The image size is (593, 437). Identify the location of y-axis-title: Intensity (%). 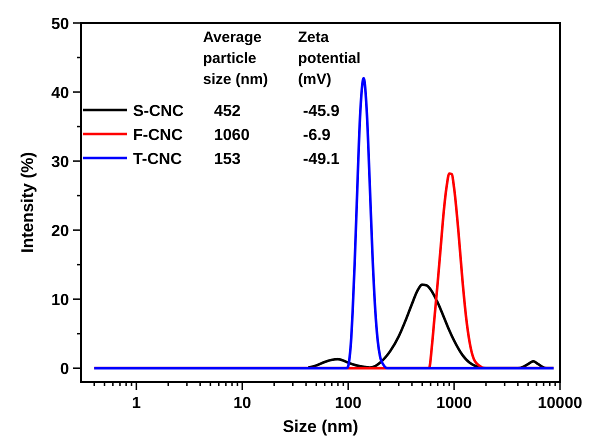
(27, 203).